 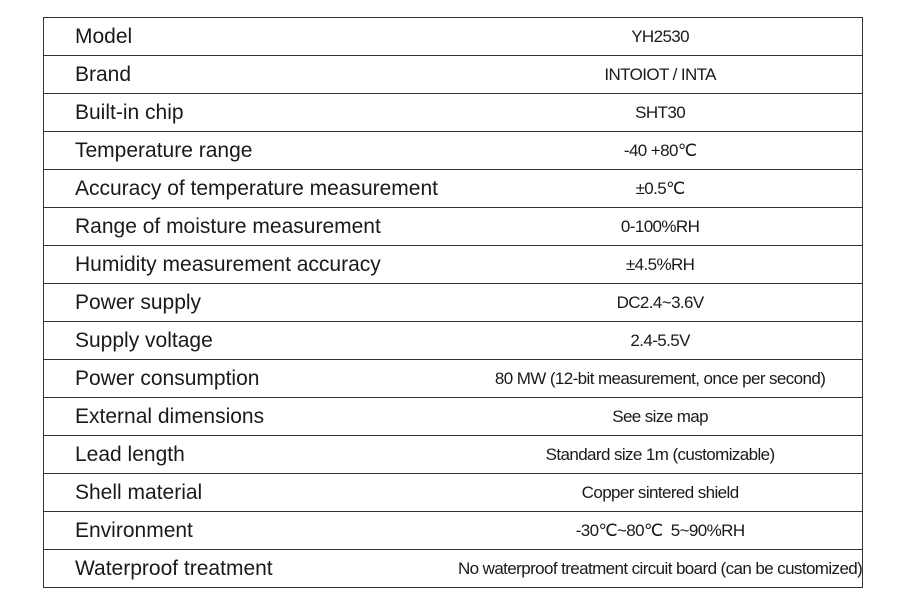 I want to click on row-value: ±0.5℃, so click(x=650, y=188).